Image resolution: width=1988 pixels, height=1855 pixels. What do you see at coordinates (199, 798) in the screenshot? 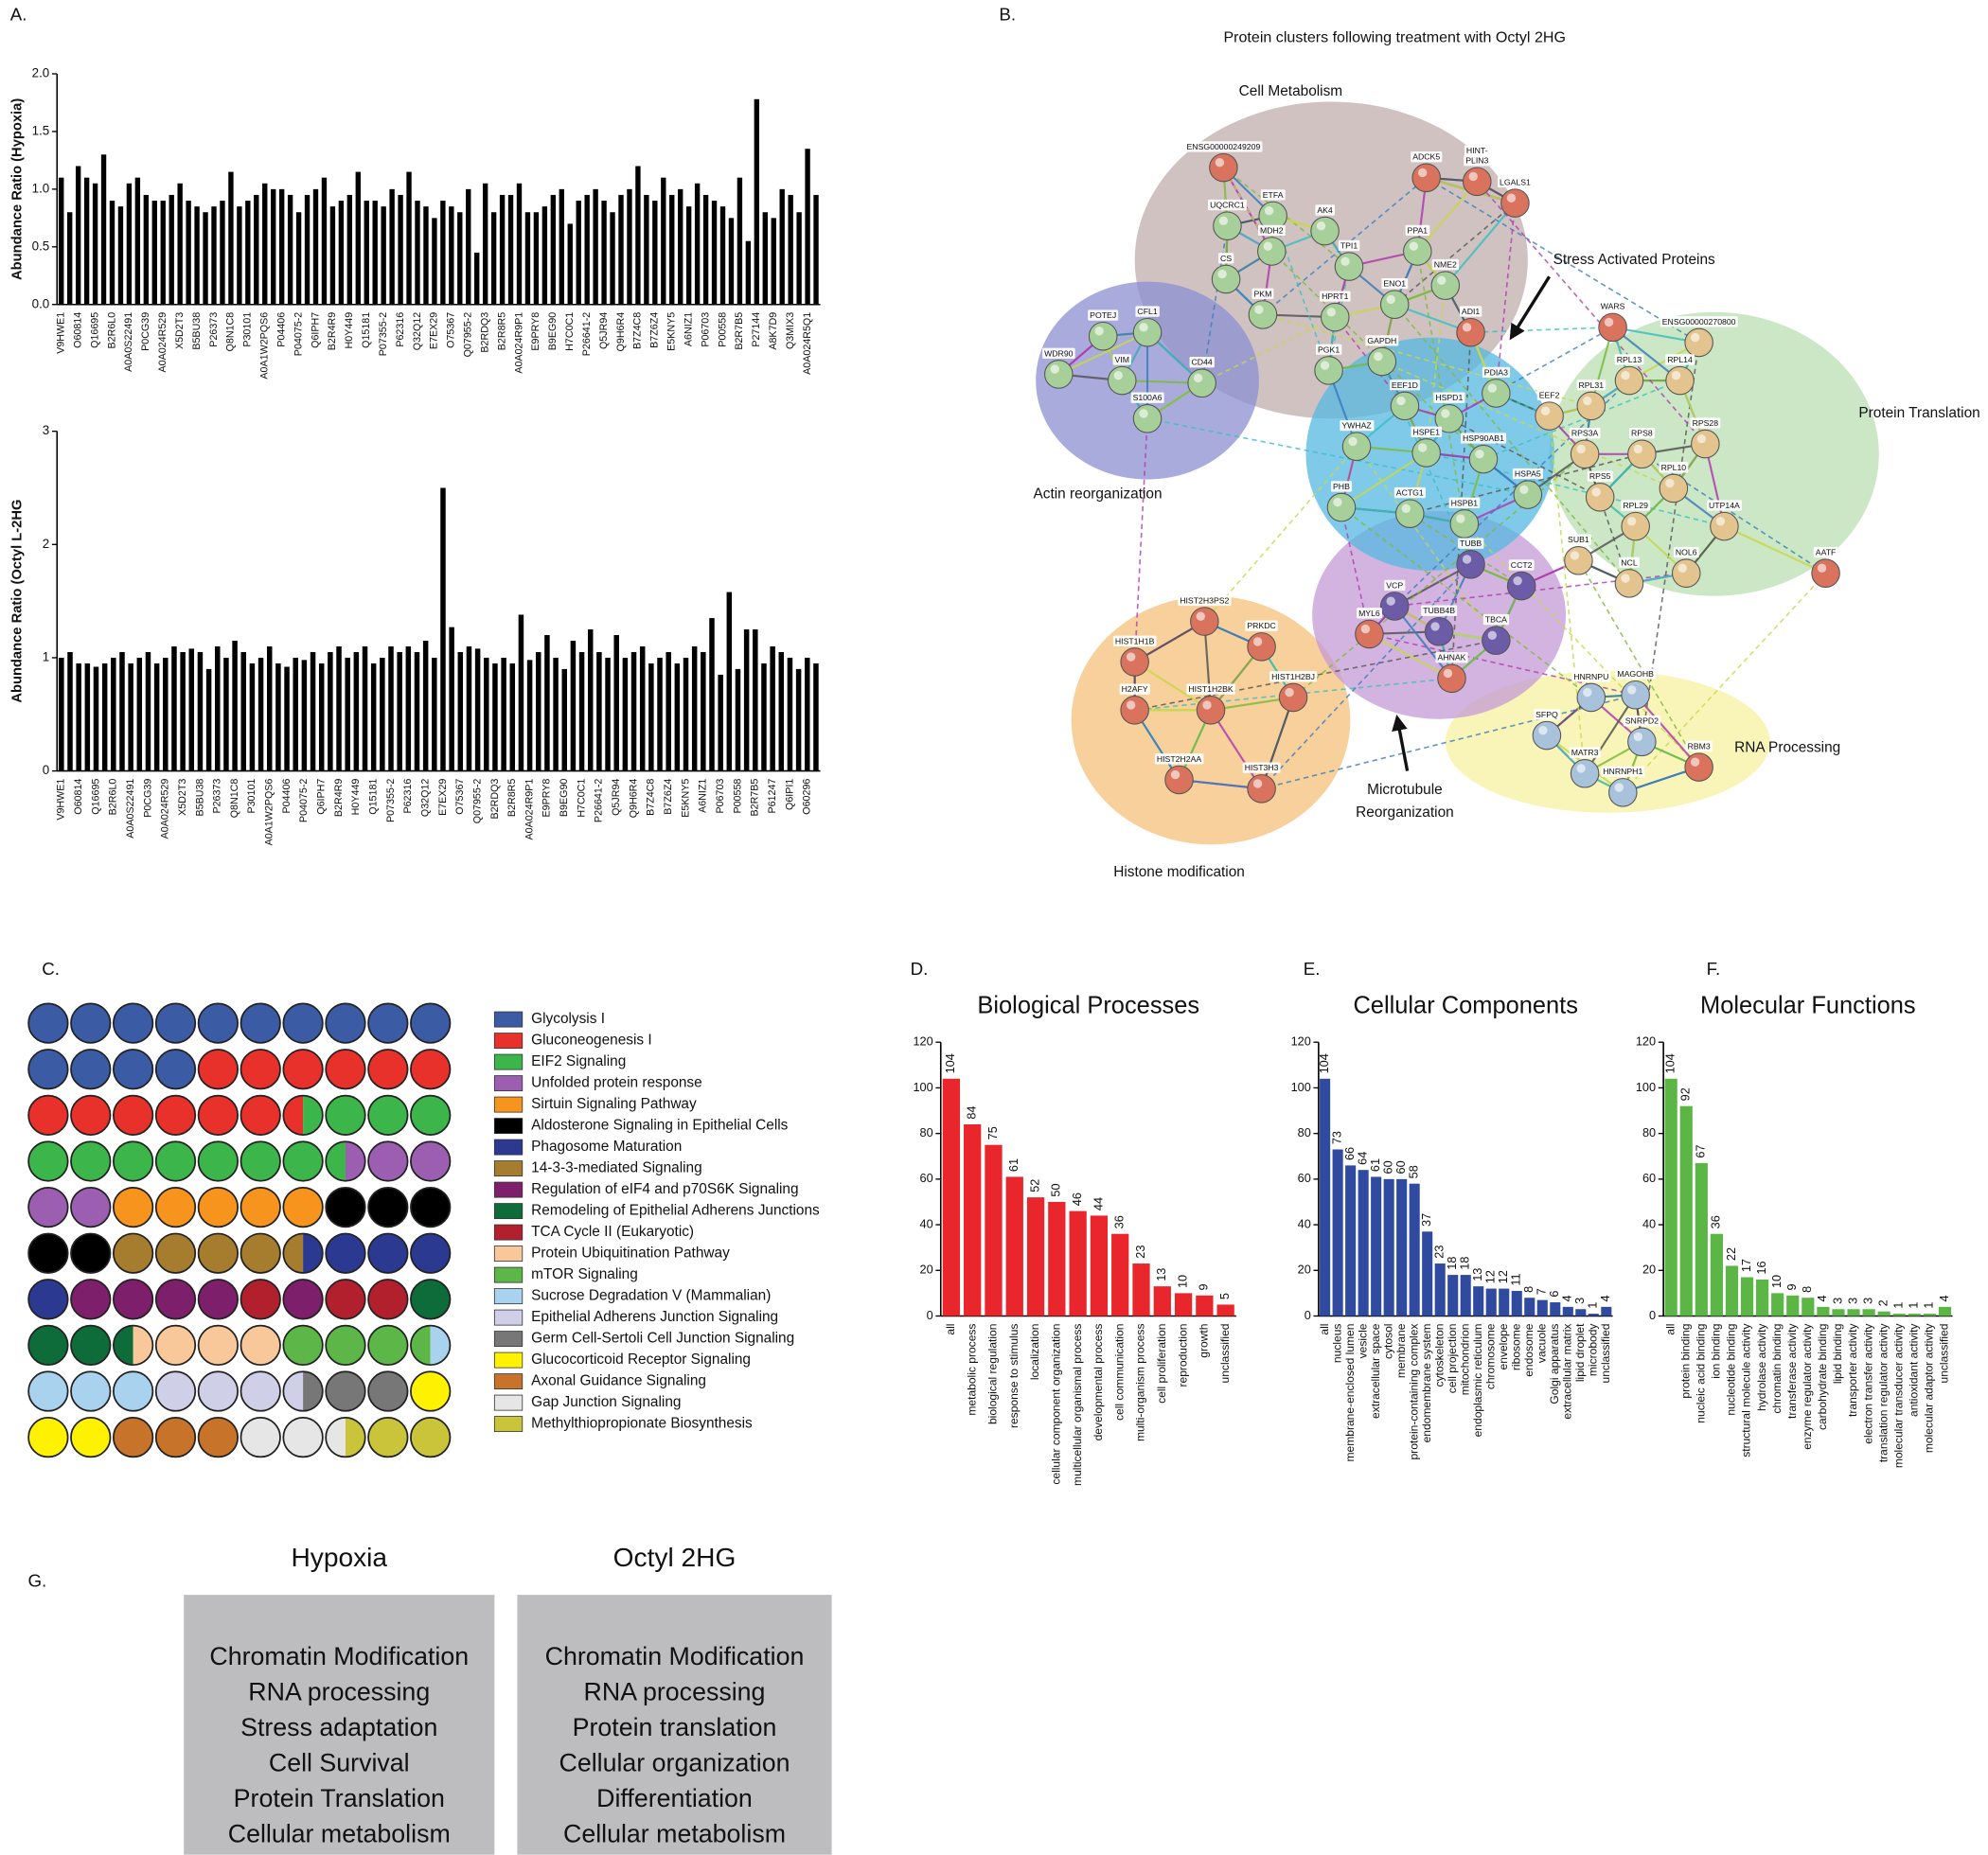
I see `x-tick-label: B5BU38` at bounding box center [199, 798].